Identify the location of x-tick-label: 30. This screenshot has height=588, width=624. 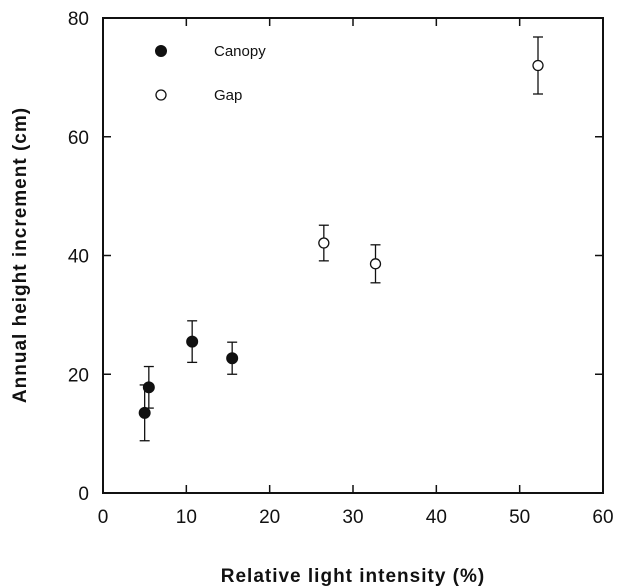
(352, 517).